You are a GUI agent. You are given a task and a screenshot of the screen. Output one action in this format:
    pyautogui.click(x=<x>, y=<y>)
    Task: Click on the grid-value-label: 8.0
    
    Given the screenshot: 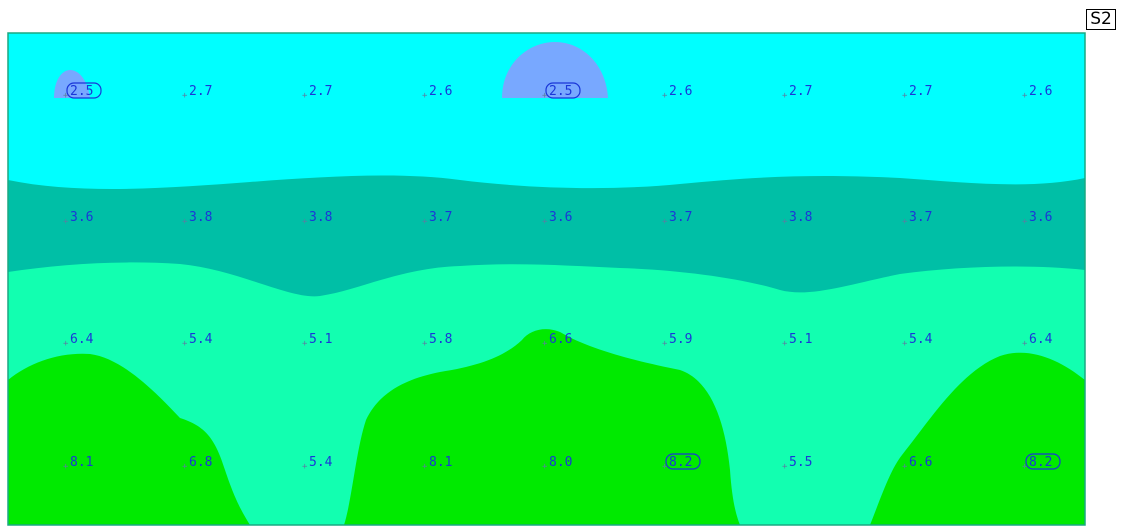 What is the action you would take?
    pyautogui.click(x=560, y=462)
    